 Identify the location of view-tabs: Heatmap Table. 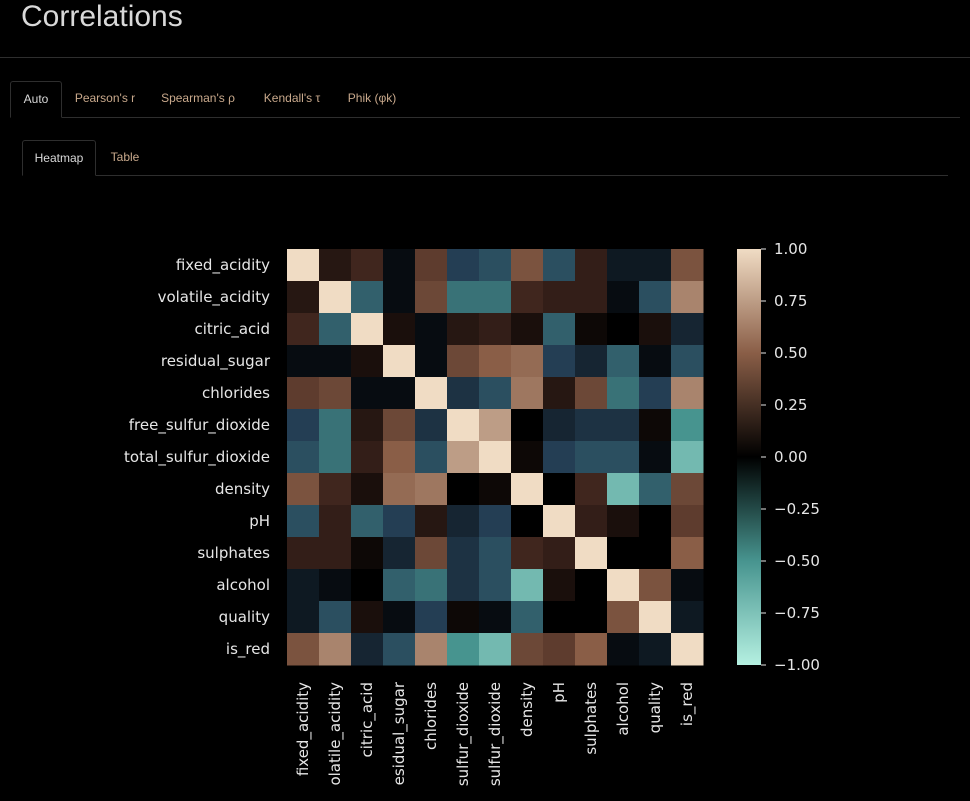
(485, 158).